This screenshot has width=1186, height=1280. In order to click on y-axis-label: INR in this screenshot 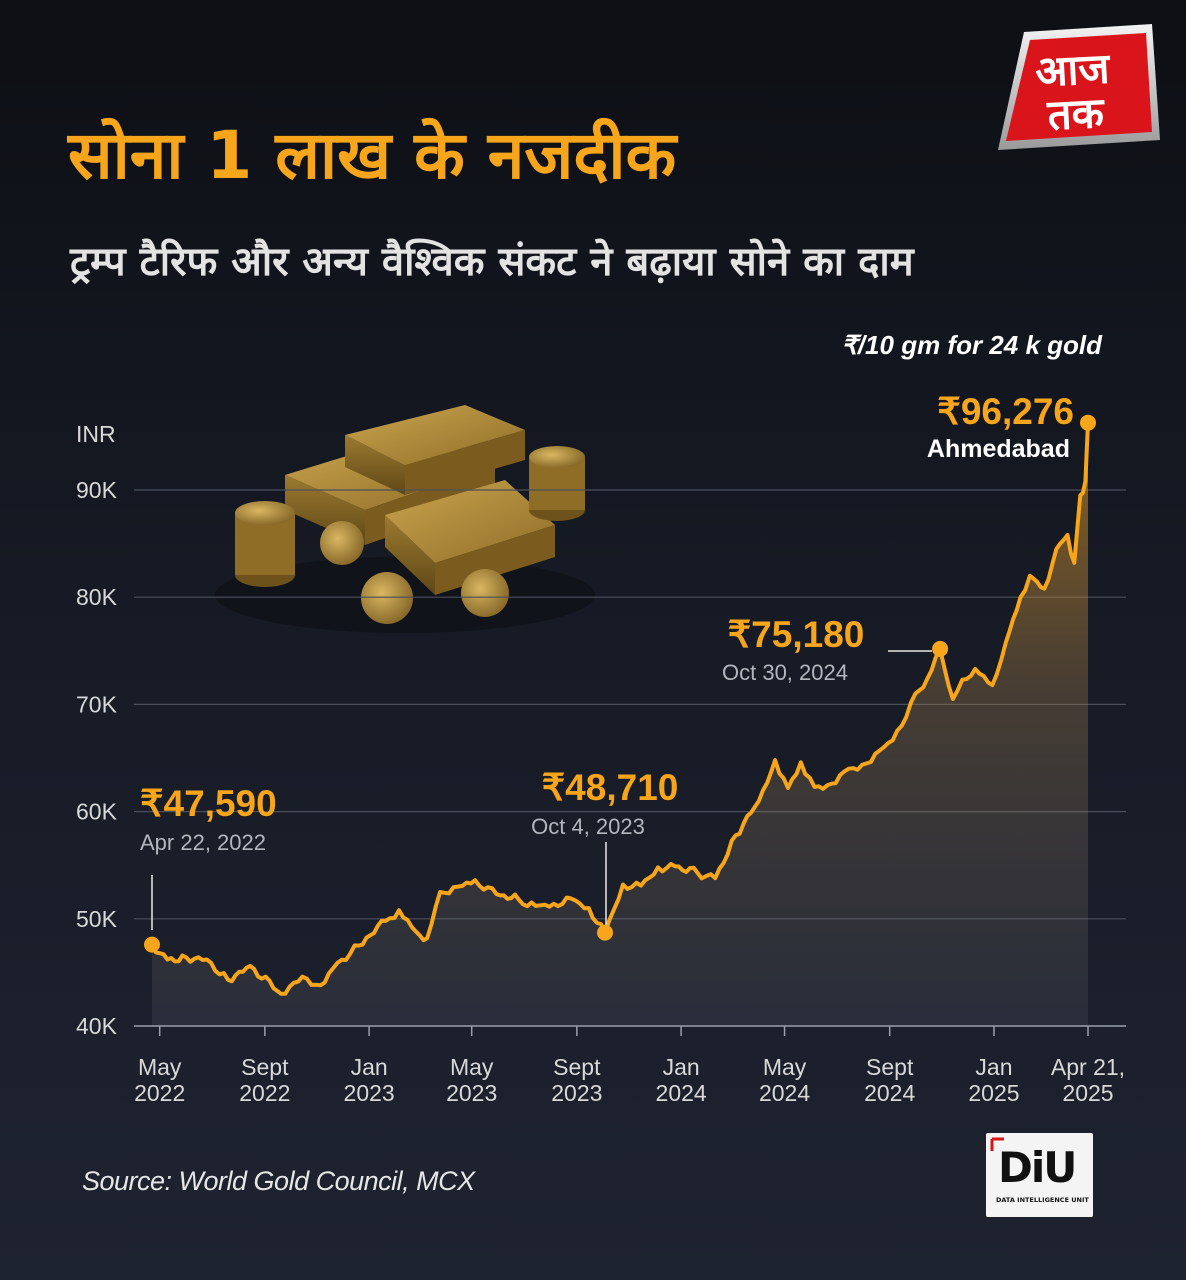, I will do `click(96, 434)`.